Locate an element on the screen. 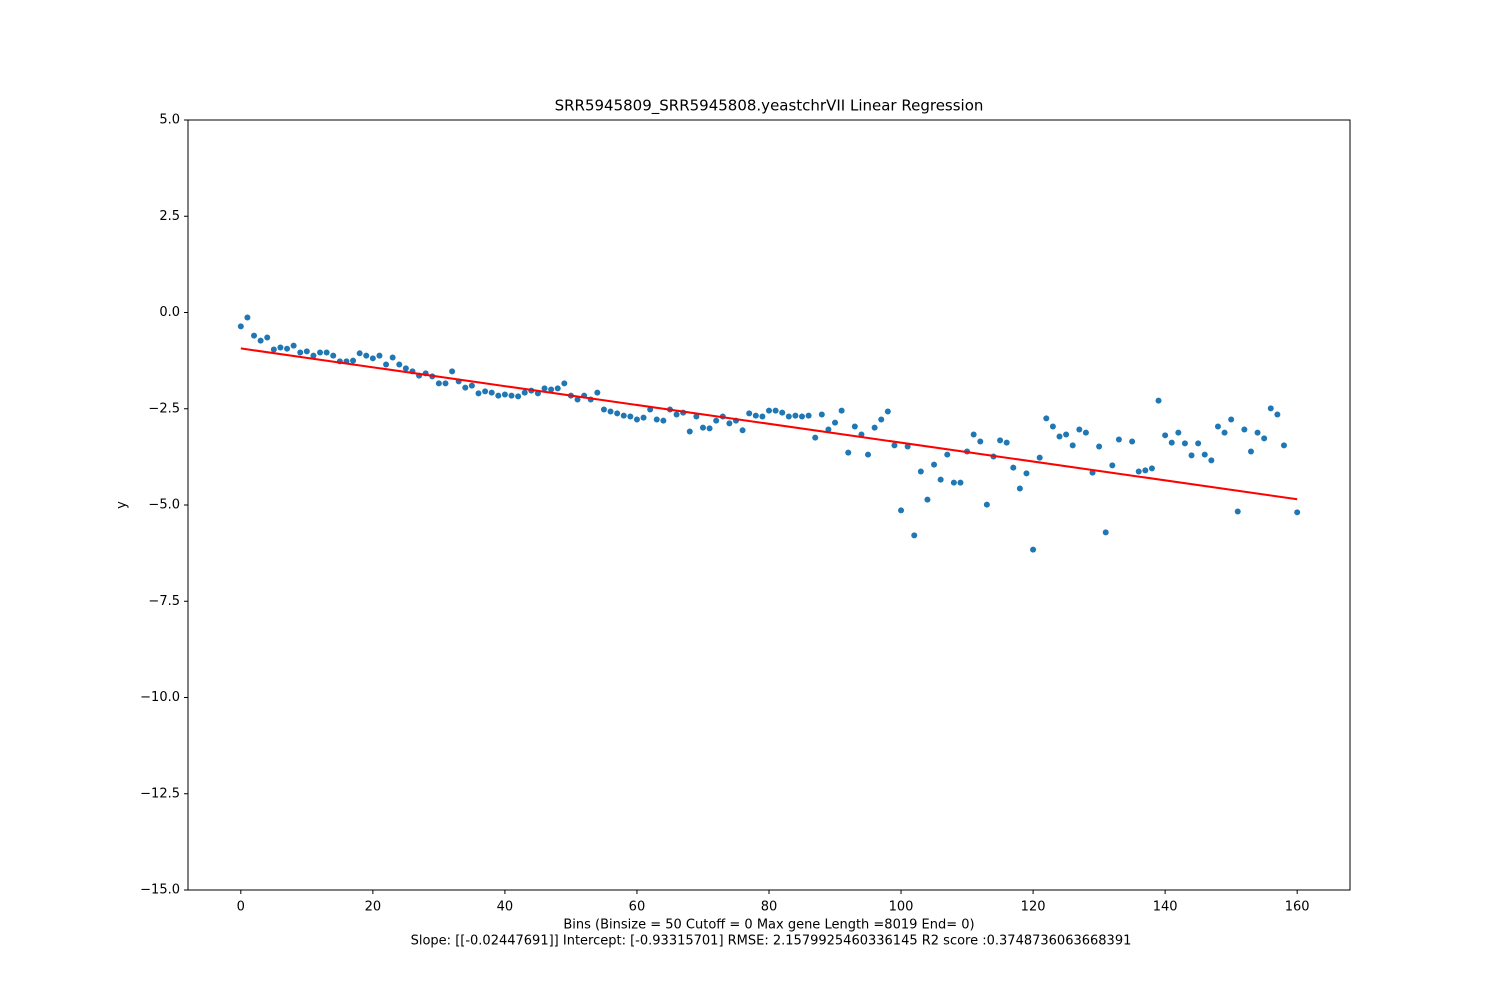 The image size is (1500, 1000). y-tick-label: 5.0 is located at coordinates (169, 120).